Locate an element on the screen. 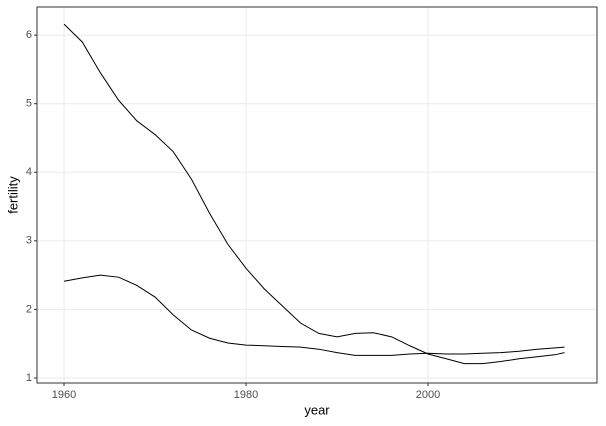 The width and height of the screenshot is (606, 426). x-tick-label: 2000 is located at coordinates (428, 395).